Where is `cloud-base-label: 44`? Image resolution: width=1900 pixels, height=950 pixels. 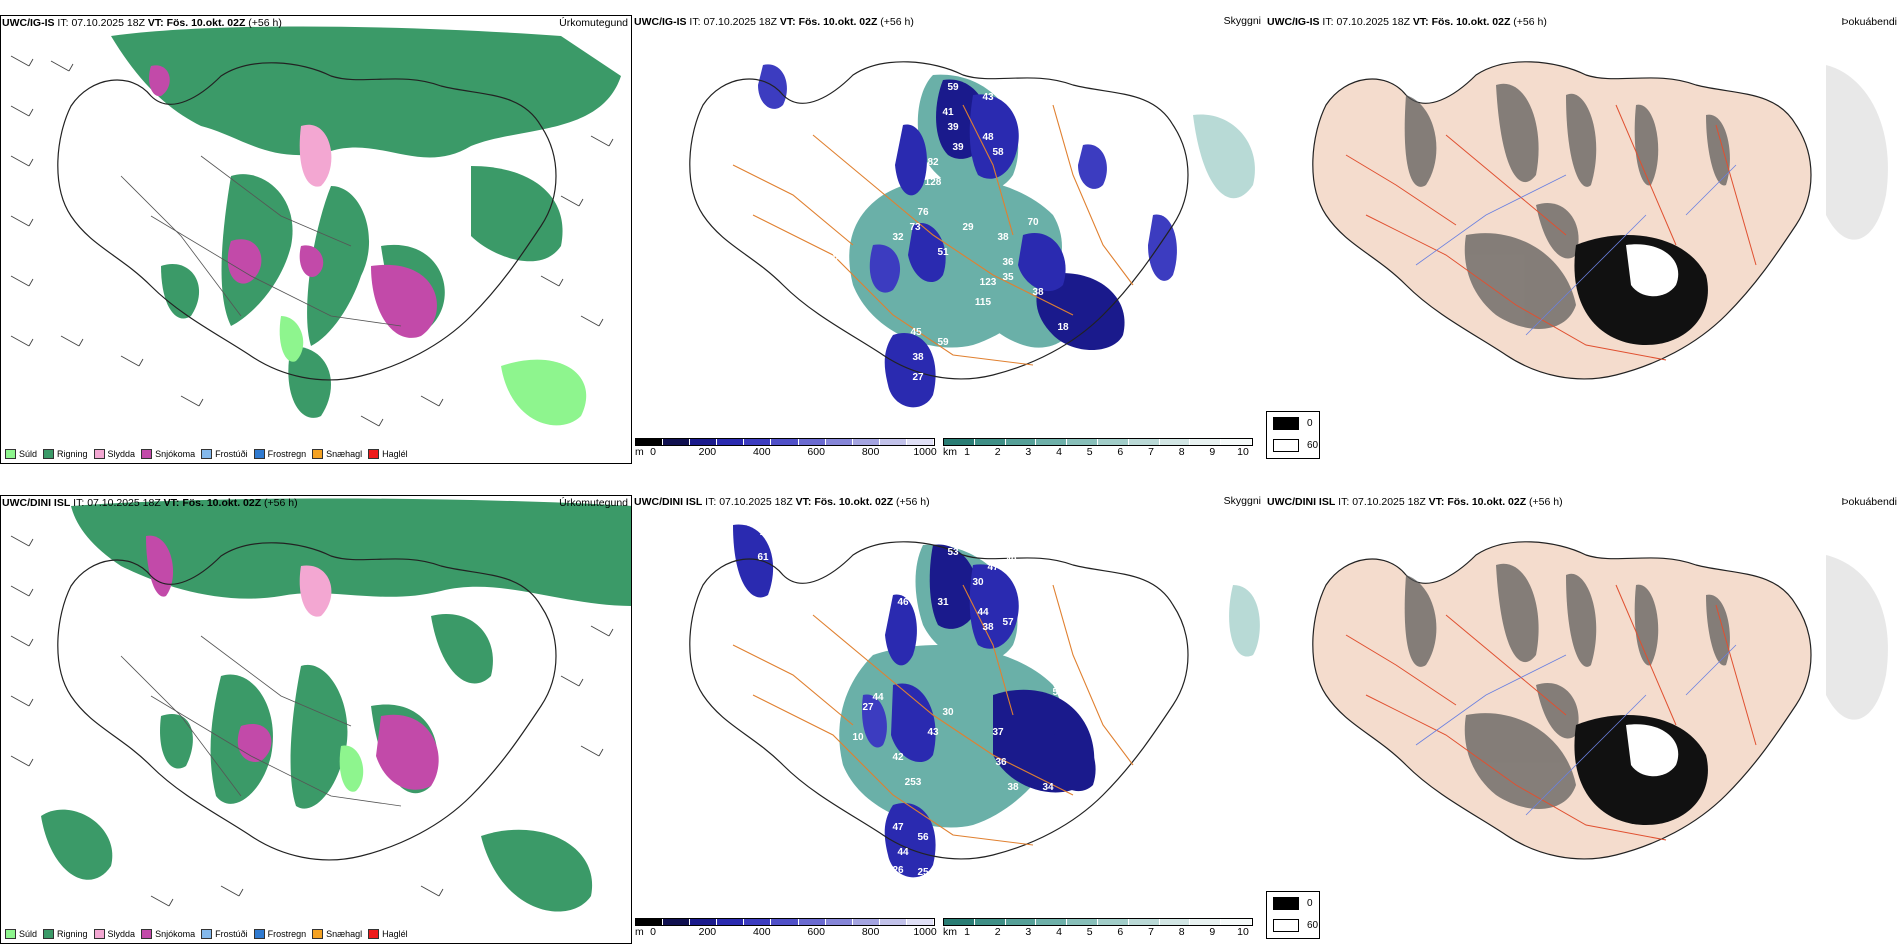 cloud-base-label: 44 is located at coordinates (983, 612).